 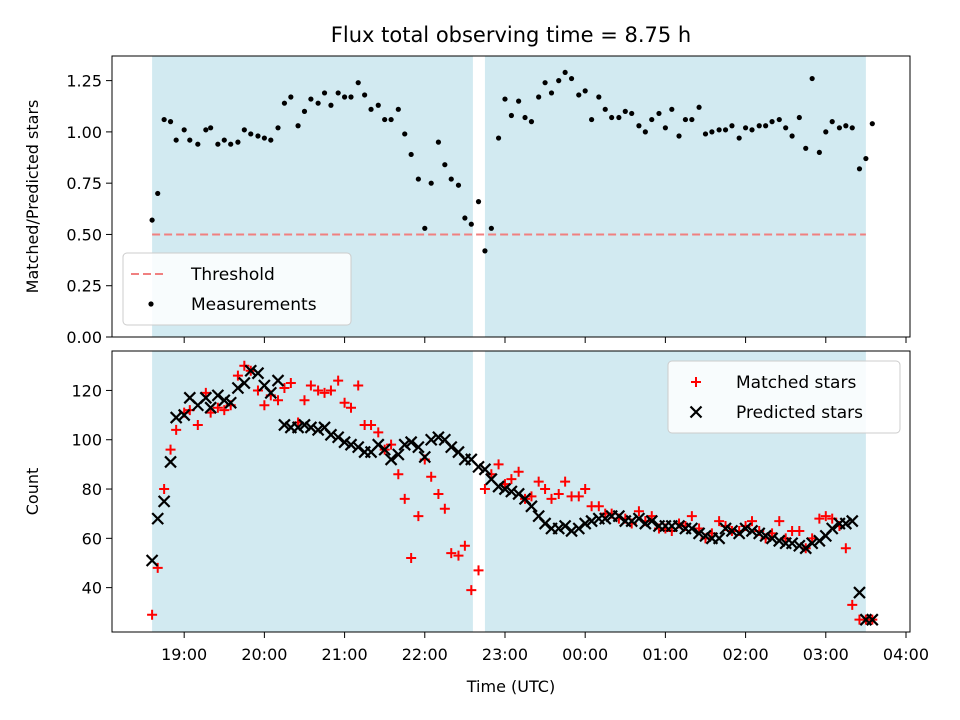 I want to click on x-tick-label: 04:00, so click(x=906, y=654).